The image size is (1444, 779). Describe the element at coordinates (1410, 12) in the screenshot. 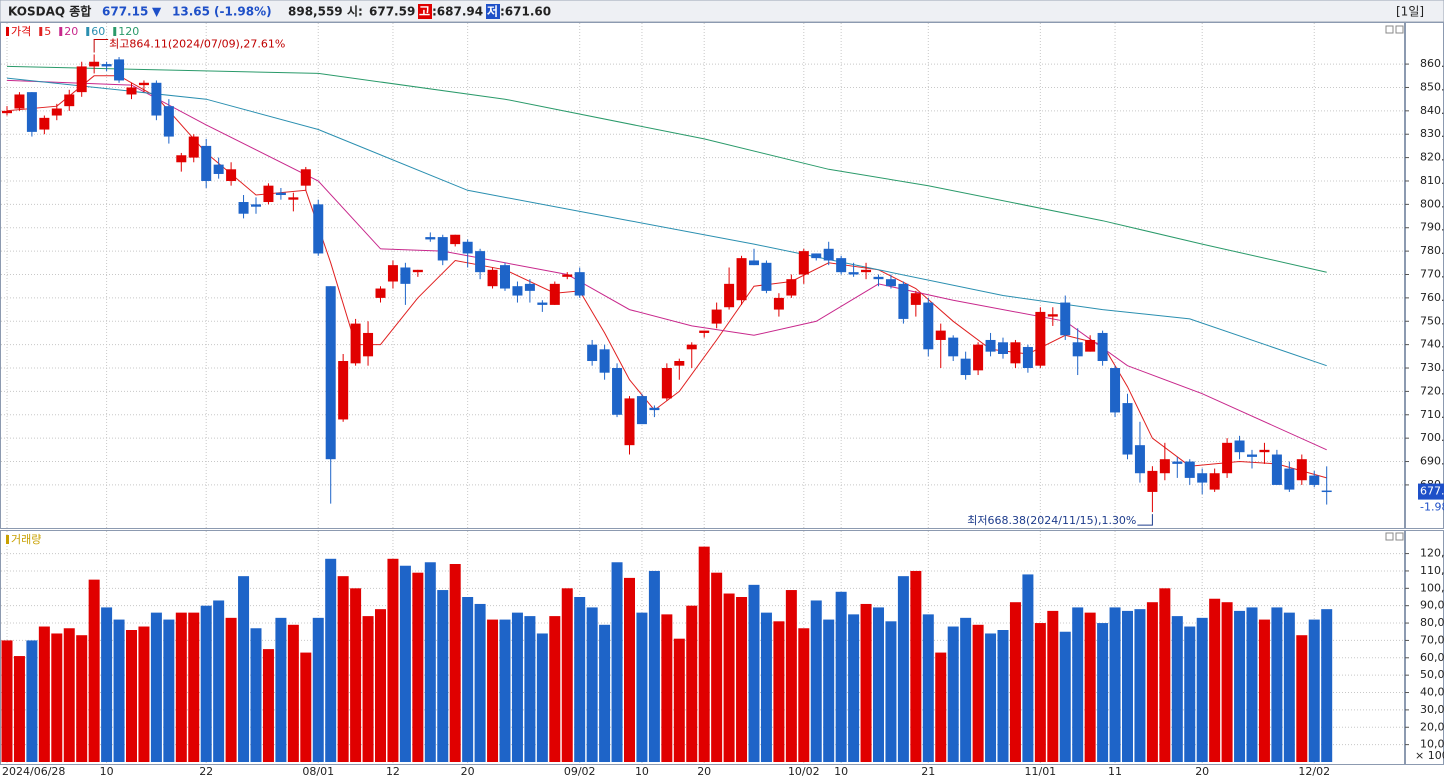

I see `period-button: [1일]` at that location.